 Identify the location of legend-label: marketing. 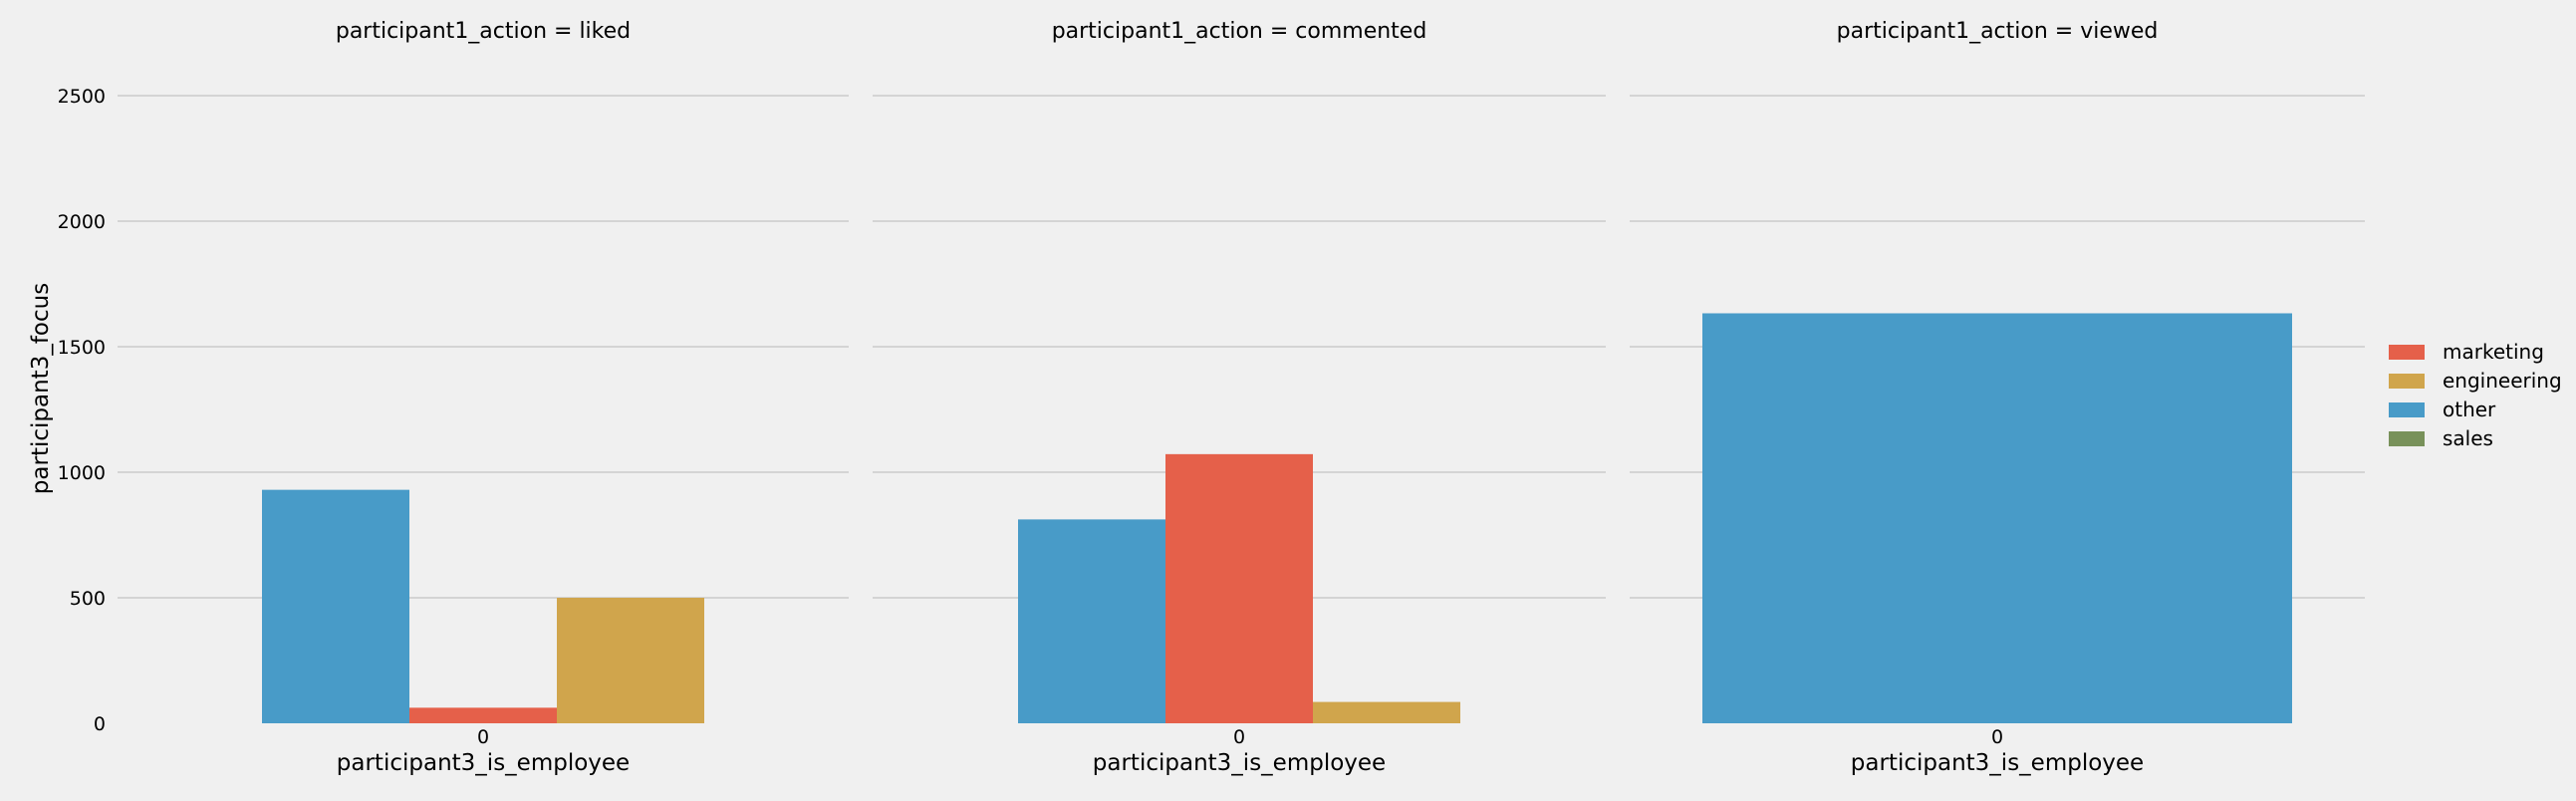
(2493, 352).